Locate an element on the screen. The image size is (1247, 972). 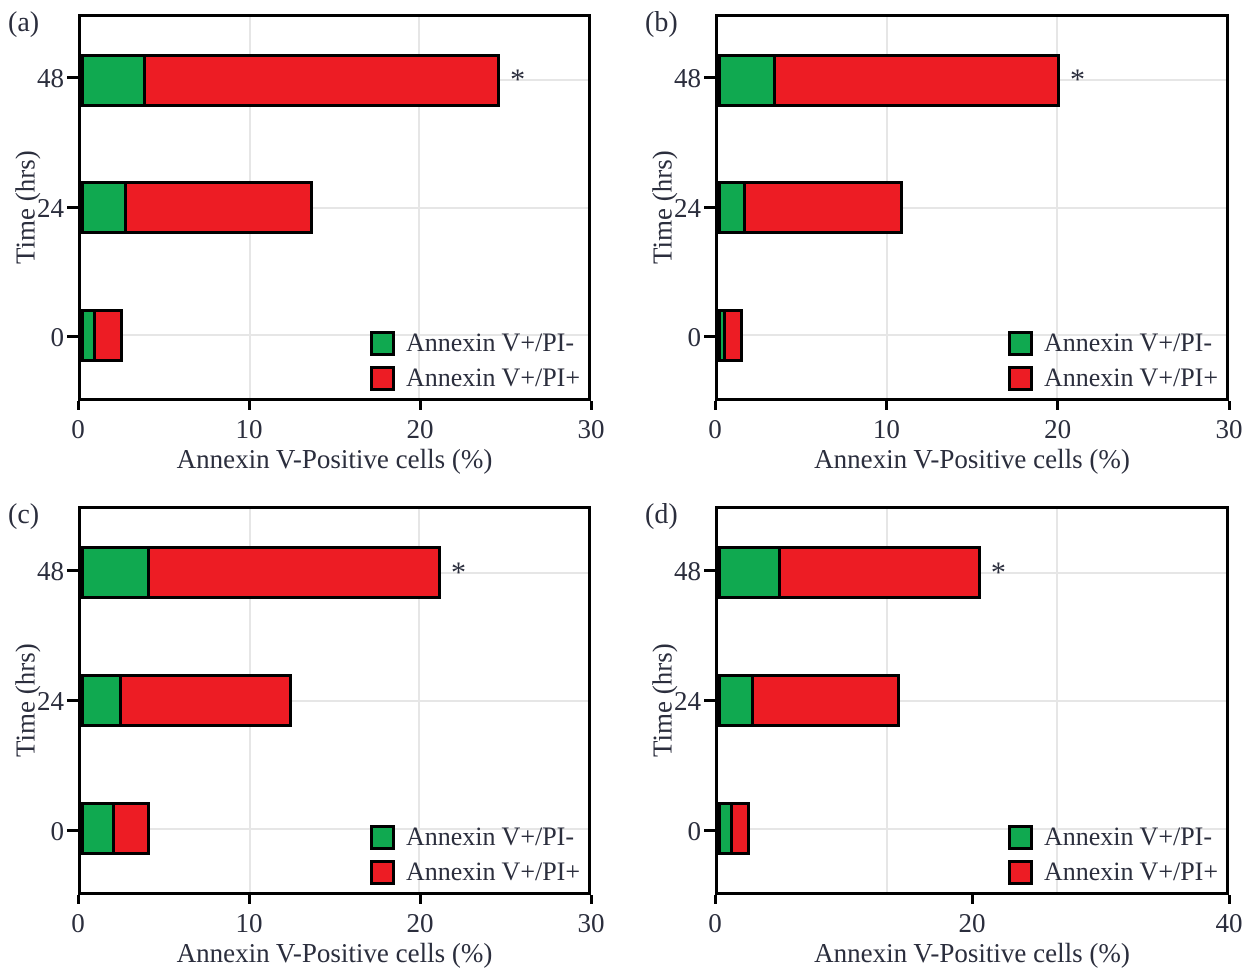
panel-letter-d: (d) is located at coordinates (661, 514).